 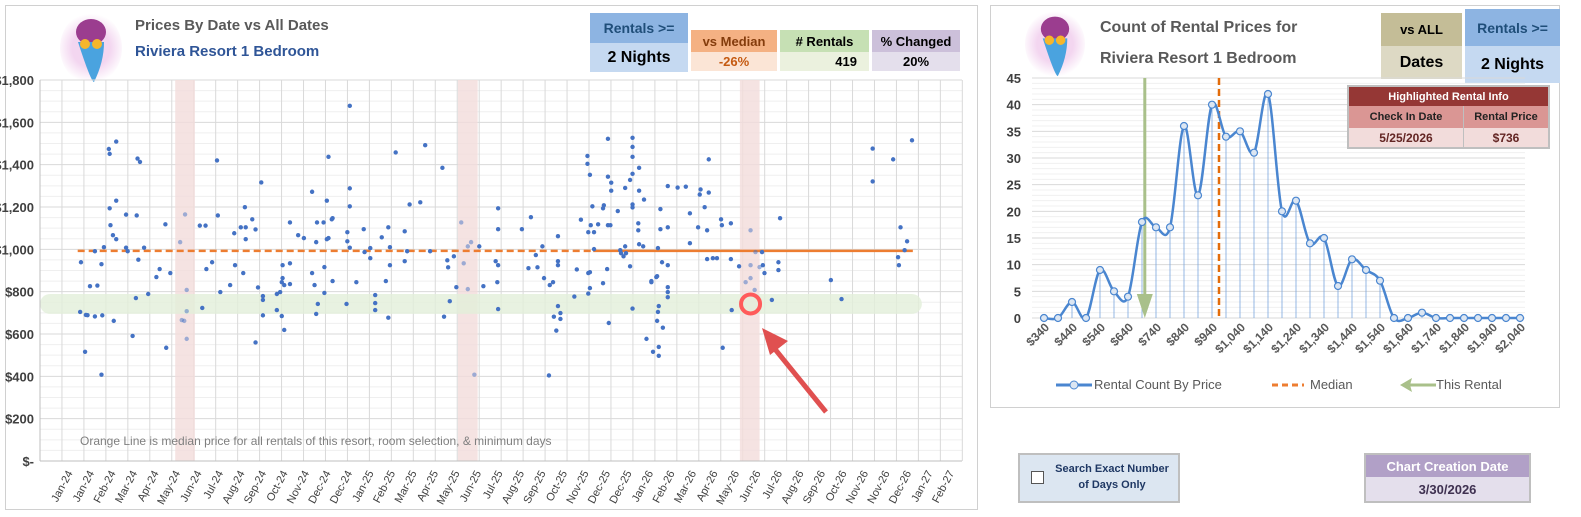 I want to click on exact-days-label-line2: of Days Only, so click(x=1112, y=485).